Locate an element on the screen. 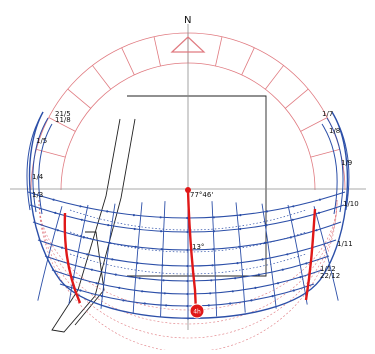 This screenshot has height=354, width=375. date-label-1-12: 1/12 is located at coordinates (328, 269).